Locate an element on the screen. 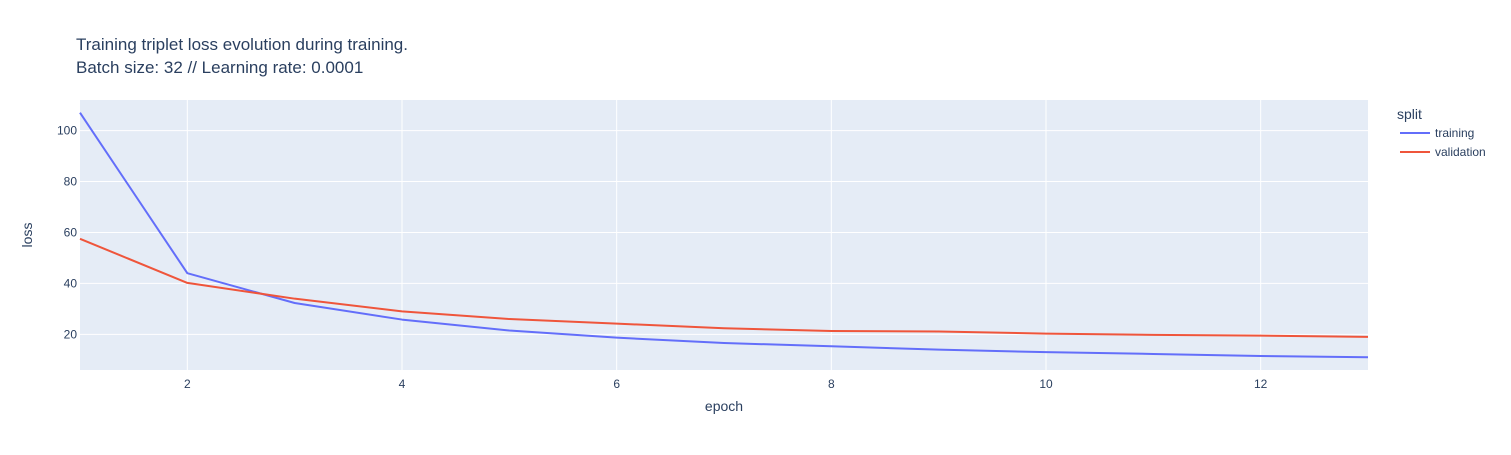  x-tick-label: 6 is located at coordinates (616, 384).